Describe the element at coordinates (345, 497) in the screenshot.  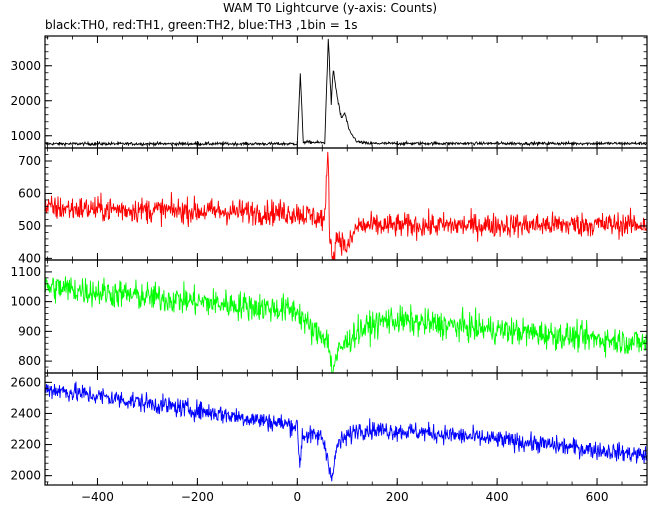
I see `x-axis: −400 −200 0 200 400 600` at that location.